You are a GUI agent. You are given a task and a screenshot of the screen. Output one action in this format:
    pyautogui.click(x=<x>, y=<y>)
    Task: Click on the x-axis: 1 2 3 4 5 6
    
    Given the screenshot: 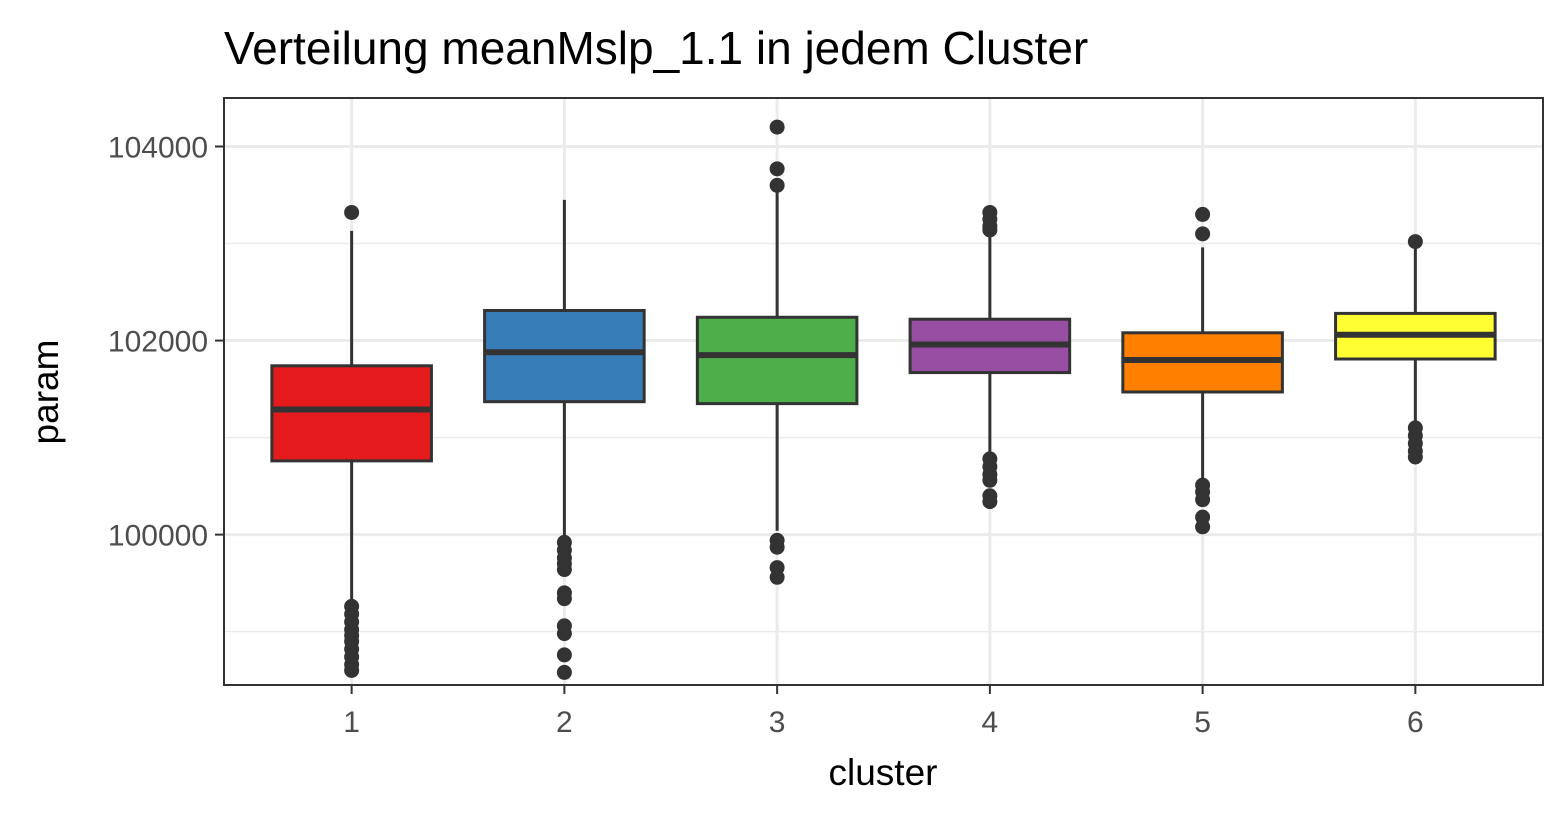 What is the action you would take?
    pyautogui.click(x=883, y=712)
    